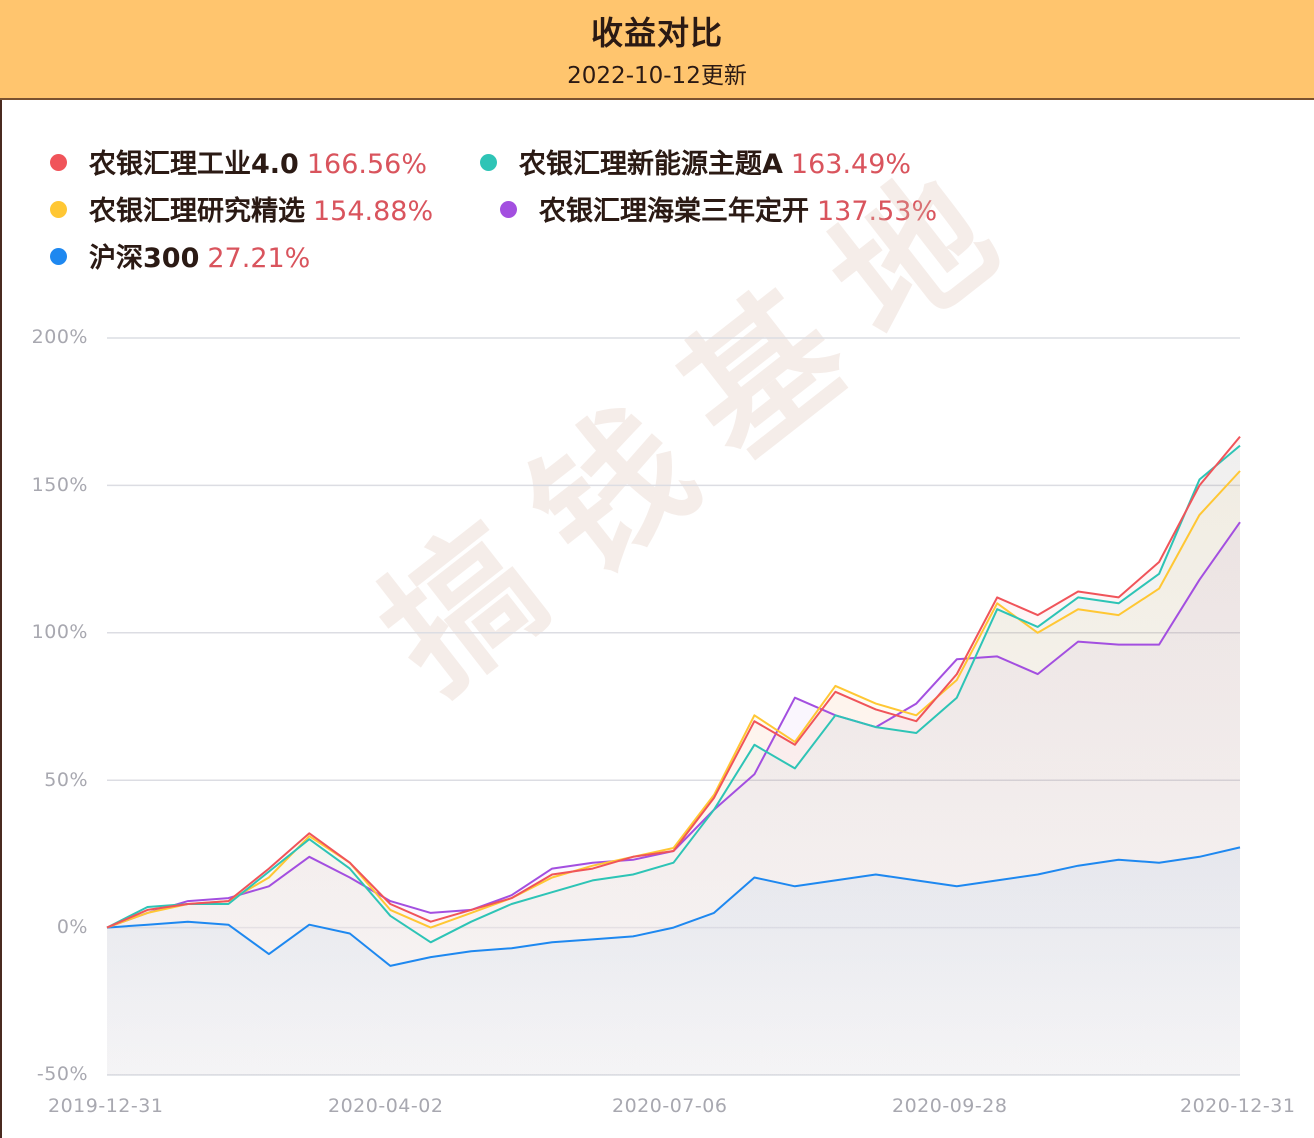  Describe the element at coordinates (59, 485) in the screenshot. I see `y-tick-label: 150%` at that location.